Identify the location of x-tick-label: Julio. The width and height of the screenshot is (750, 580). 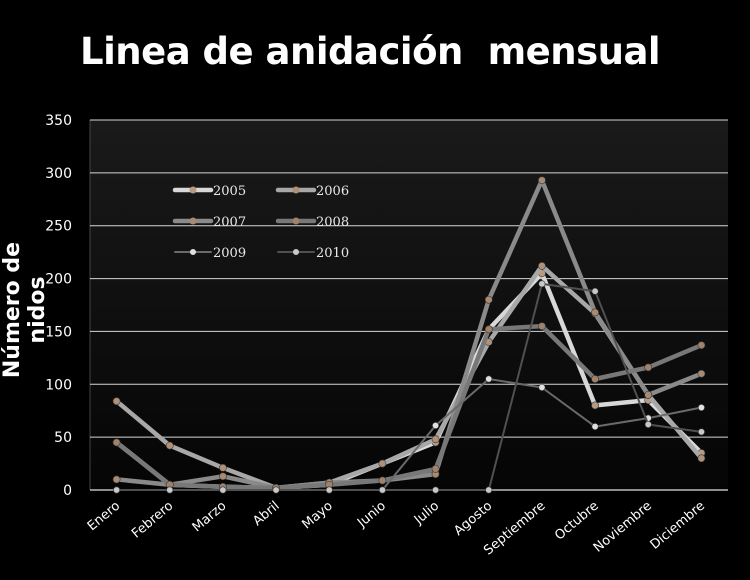
(426, 514).